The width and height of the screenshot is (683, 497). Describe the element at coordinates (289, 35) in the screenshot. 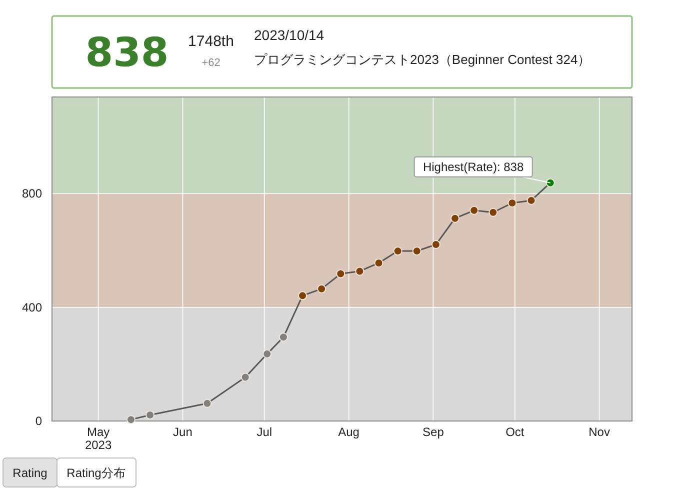

I see `text: 2023/10/14` at that location.